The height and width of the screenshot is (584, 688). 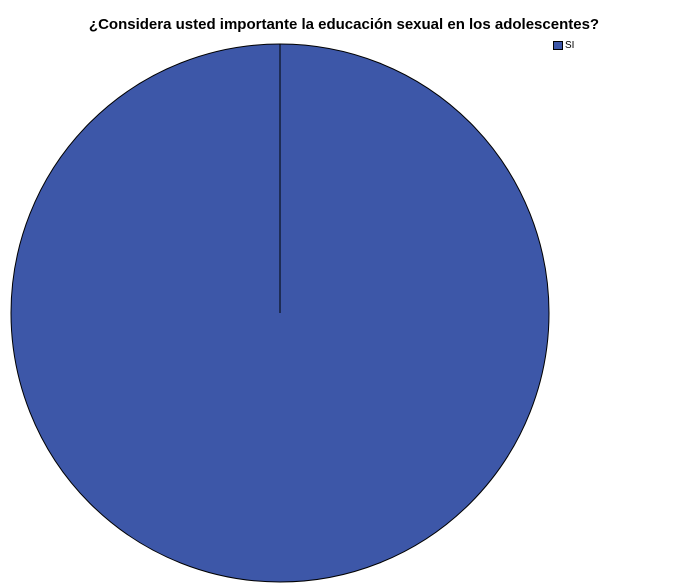 I want to click on legend: SI, so click(x=563, y=45).